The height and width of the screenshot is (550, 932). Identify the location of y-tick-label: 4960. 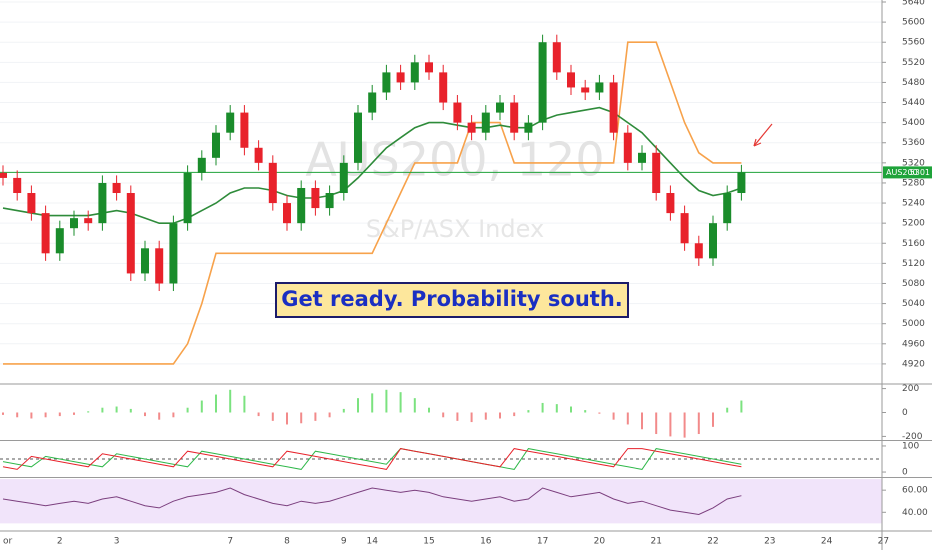
(913, 344).